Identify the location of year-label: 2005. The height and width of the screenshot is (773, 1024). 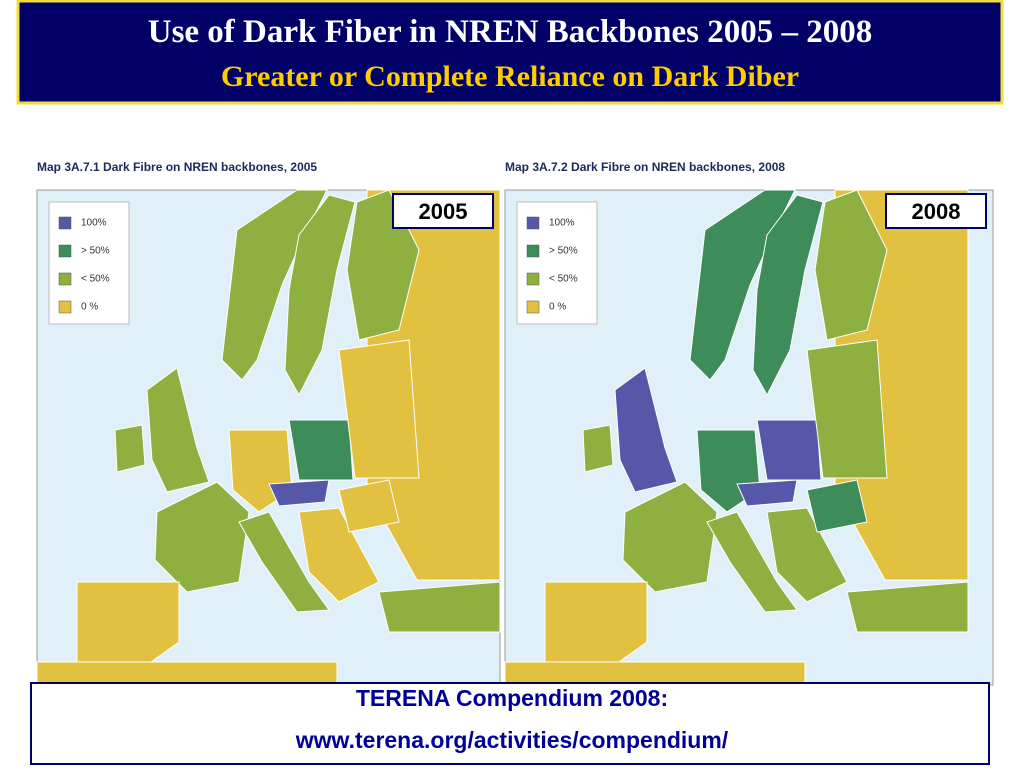
(443, 211).